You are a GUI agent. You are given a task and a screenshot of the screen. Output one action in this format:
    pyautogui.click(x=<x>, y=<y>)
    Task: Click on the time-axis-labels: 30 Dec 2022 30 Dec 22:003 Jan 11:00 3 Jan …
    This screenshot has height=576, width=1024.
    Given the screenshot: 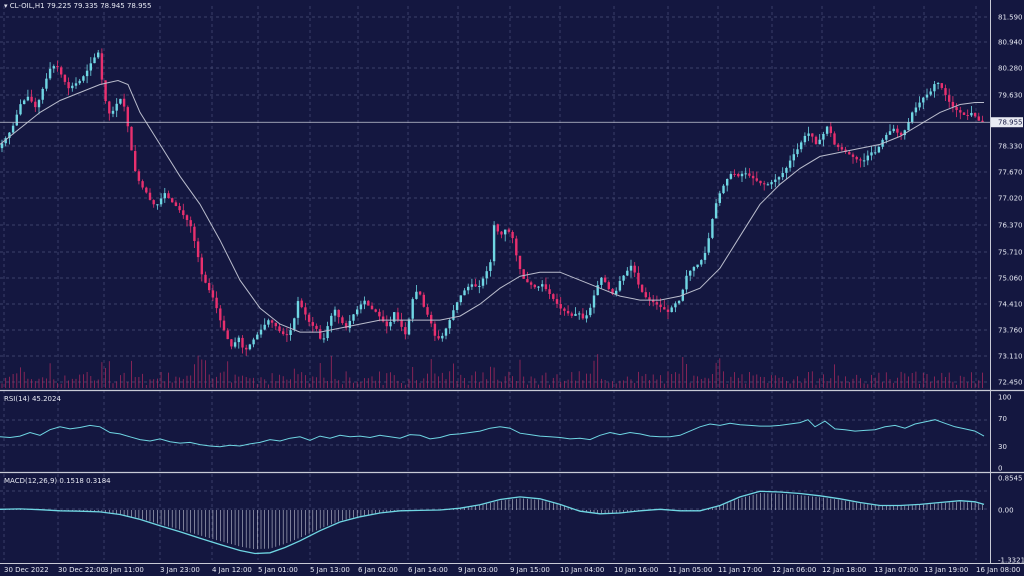 What is the action you would take?
    pyautogui.click(x=512, y=570)
    